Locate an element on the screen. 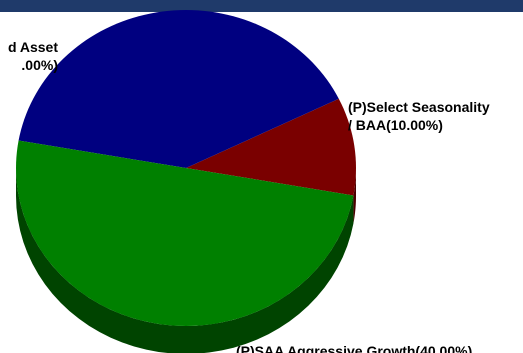 This screenshot has height=353, width=523. slice-label-2: d Asset is located at coordinates (33, 47).